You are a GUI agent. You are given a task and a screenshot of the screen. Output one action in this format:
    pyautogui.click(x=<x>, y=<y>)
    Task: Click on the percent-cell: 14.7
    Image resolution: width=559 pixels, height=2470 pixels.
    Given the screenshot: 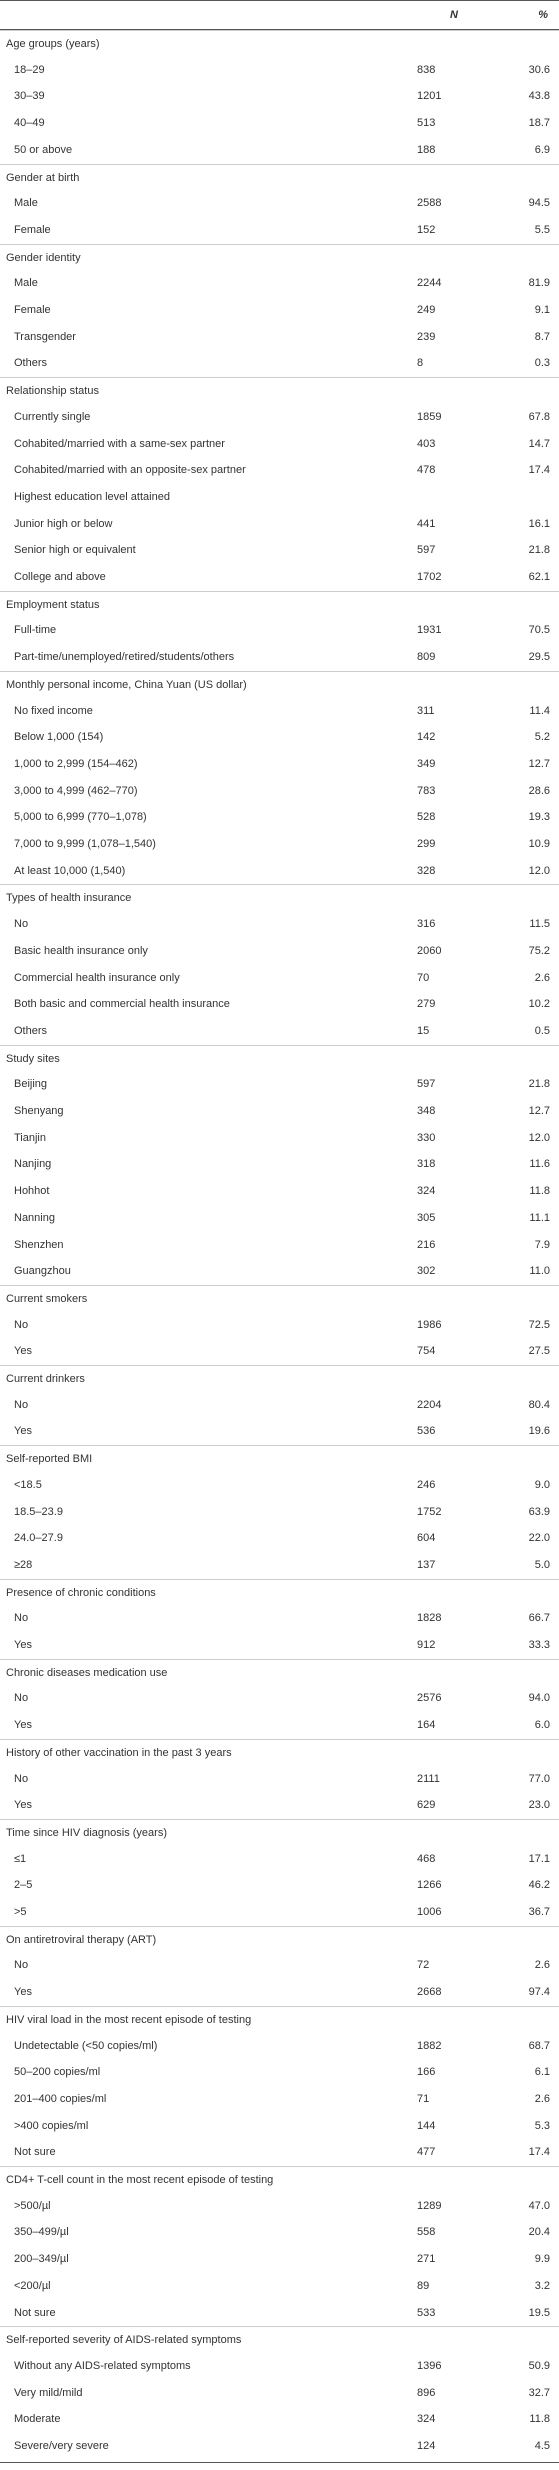 What is the action you would take?
    pyautogui.click(x=539, y=443)
    